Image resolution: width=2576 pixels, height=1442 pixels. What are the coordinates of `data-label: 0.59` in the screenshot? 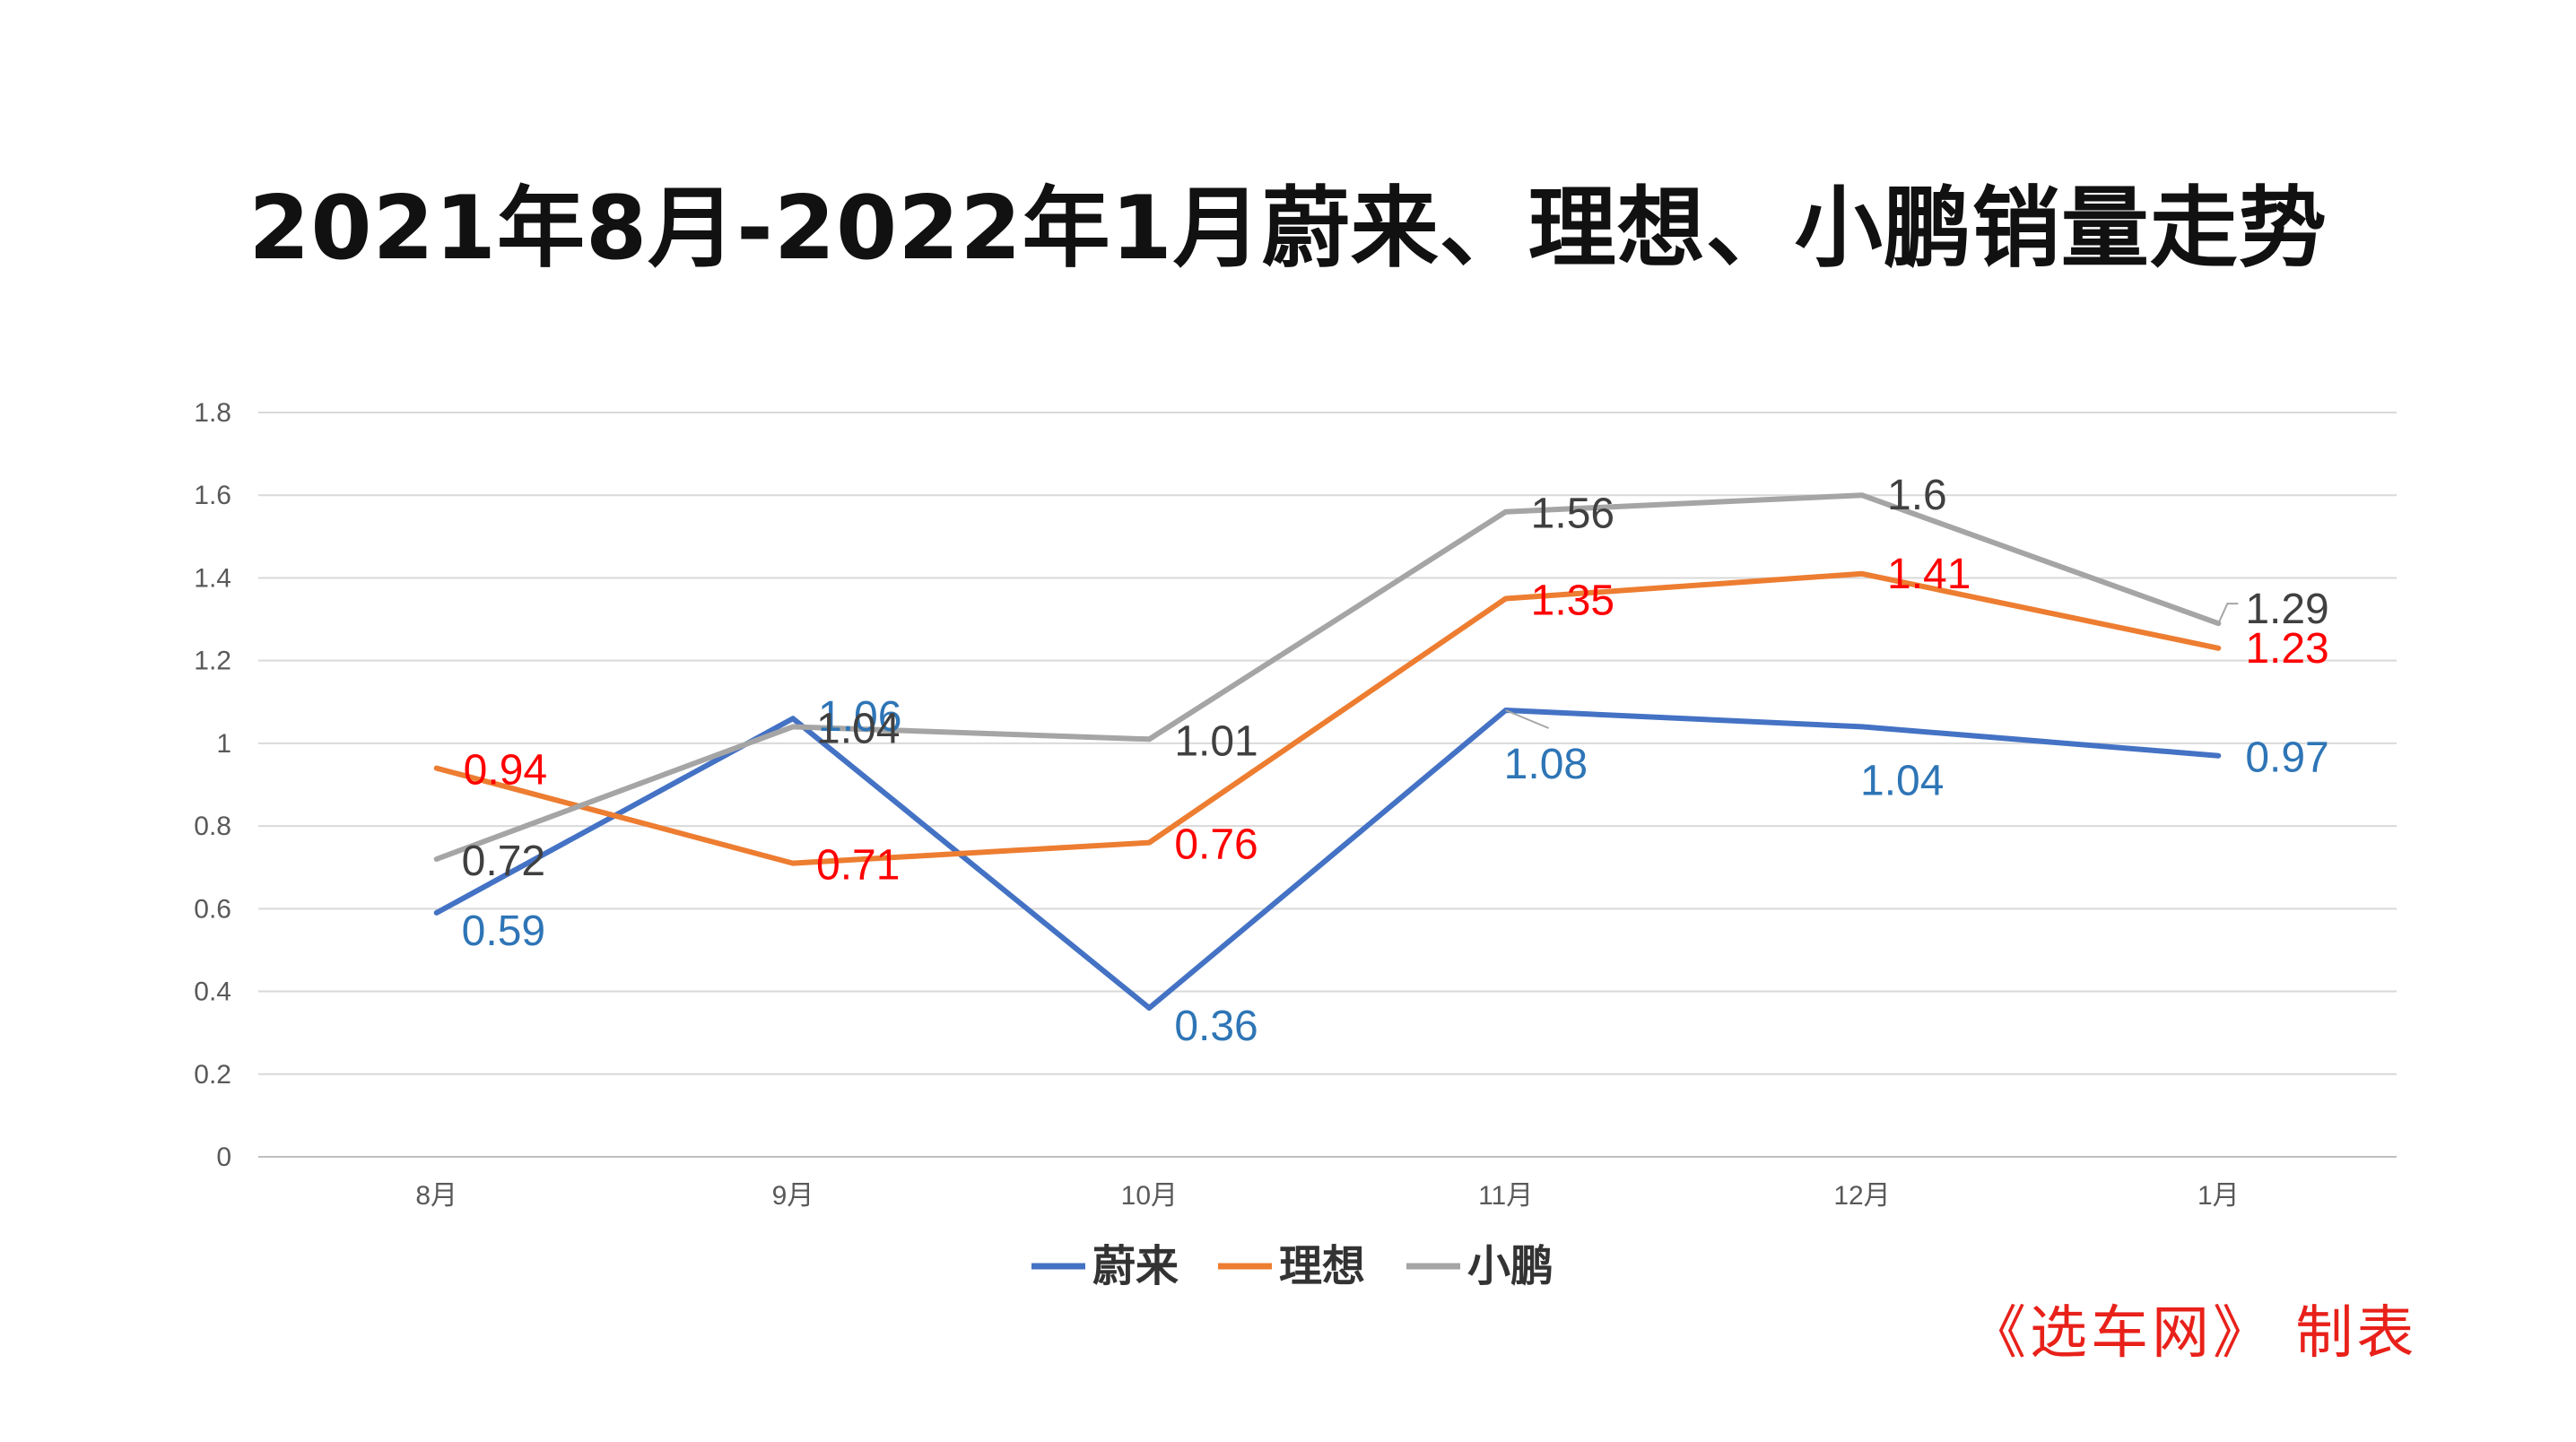 It's located at (503, 931).